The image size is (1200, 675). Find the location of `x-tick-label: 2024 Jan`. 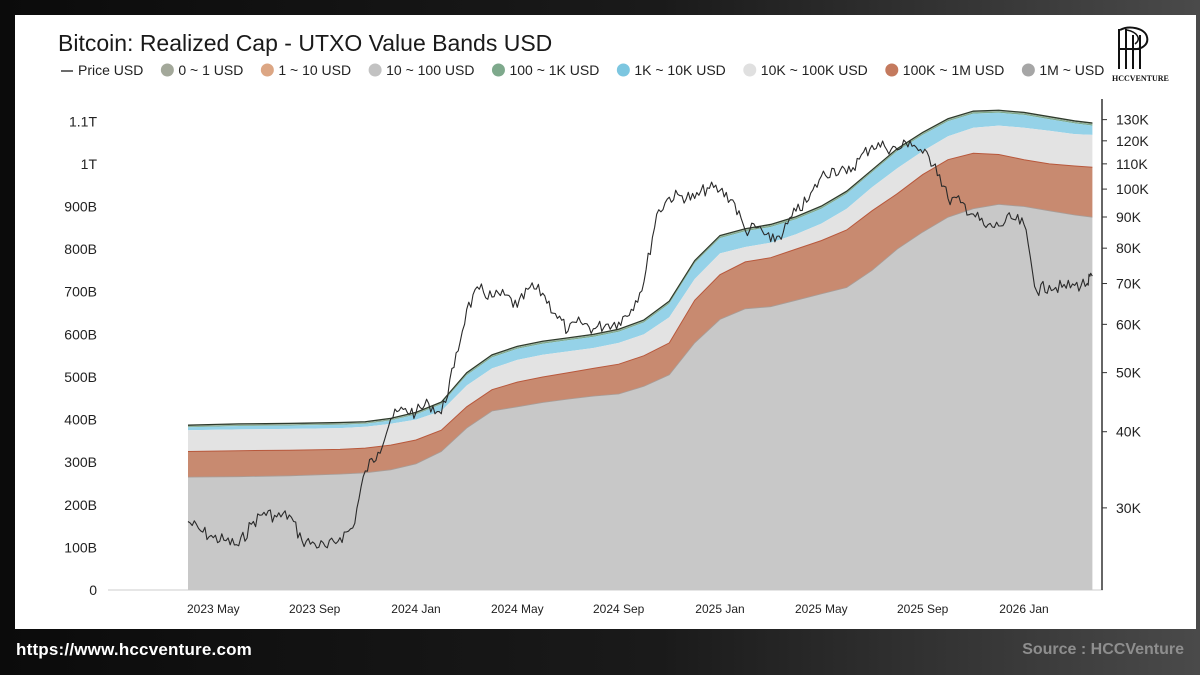

x-tick-label: 2024 Jan is located at coordinates (415, 609).